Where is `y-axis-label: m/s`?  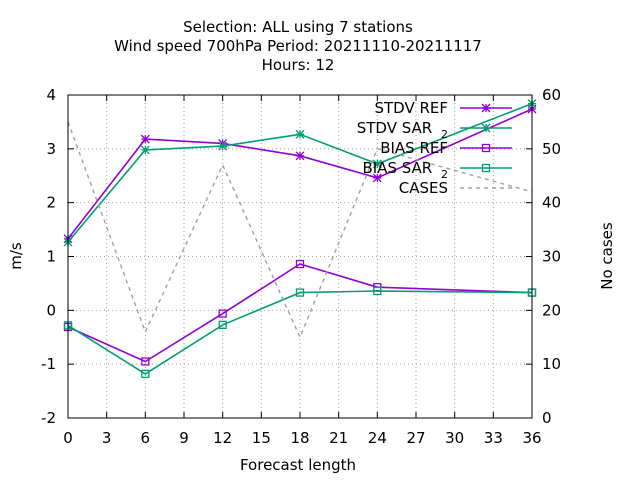
y-axis-label: m/s is located at coordinates (16, 256).